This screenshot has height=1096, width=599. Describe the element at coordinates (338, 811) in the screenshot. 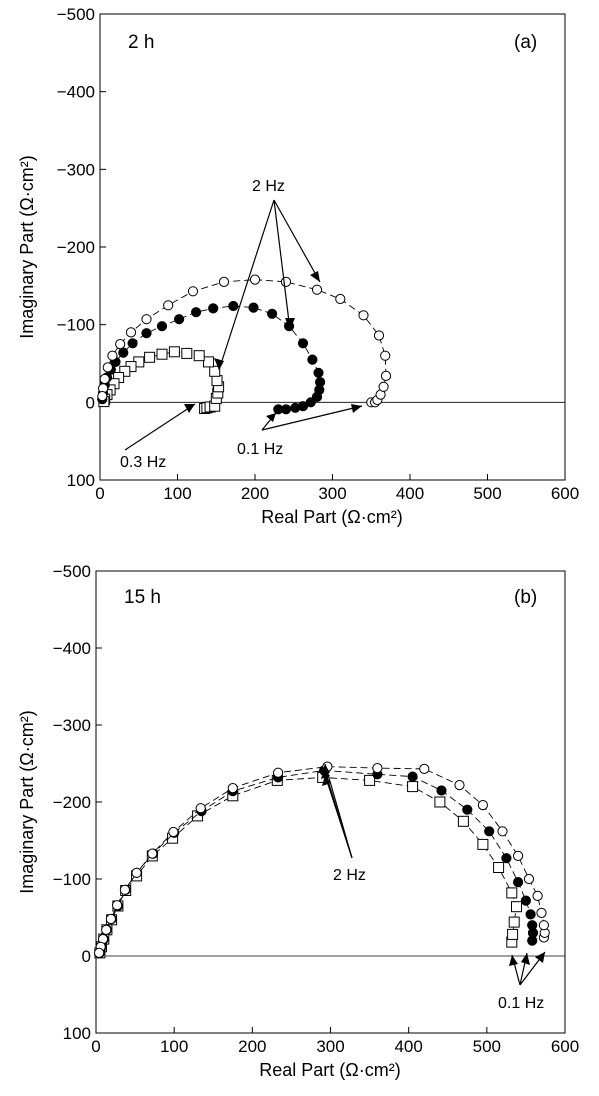

I see `arrow-2hz-c` at that location.